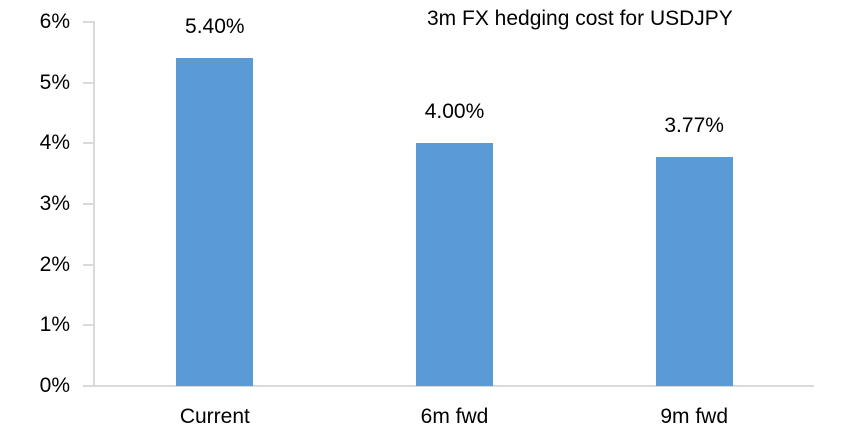 This screenshot has width=852, height=441. I want to click on y-tick-label: 1%, so click(54, 325).